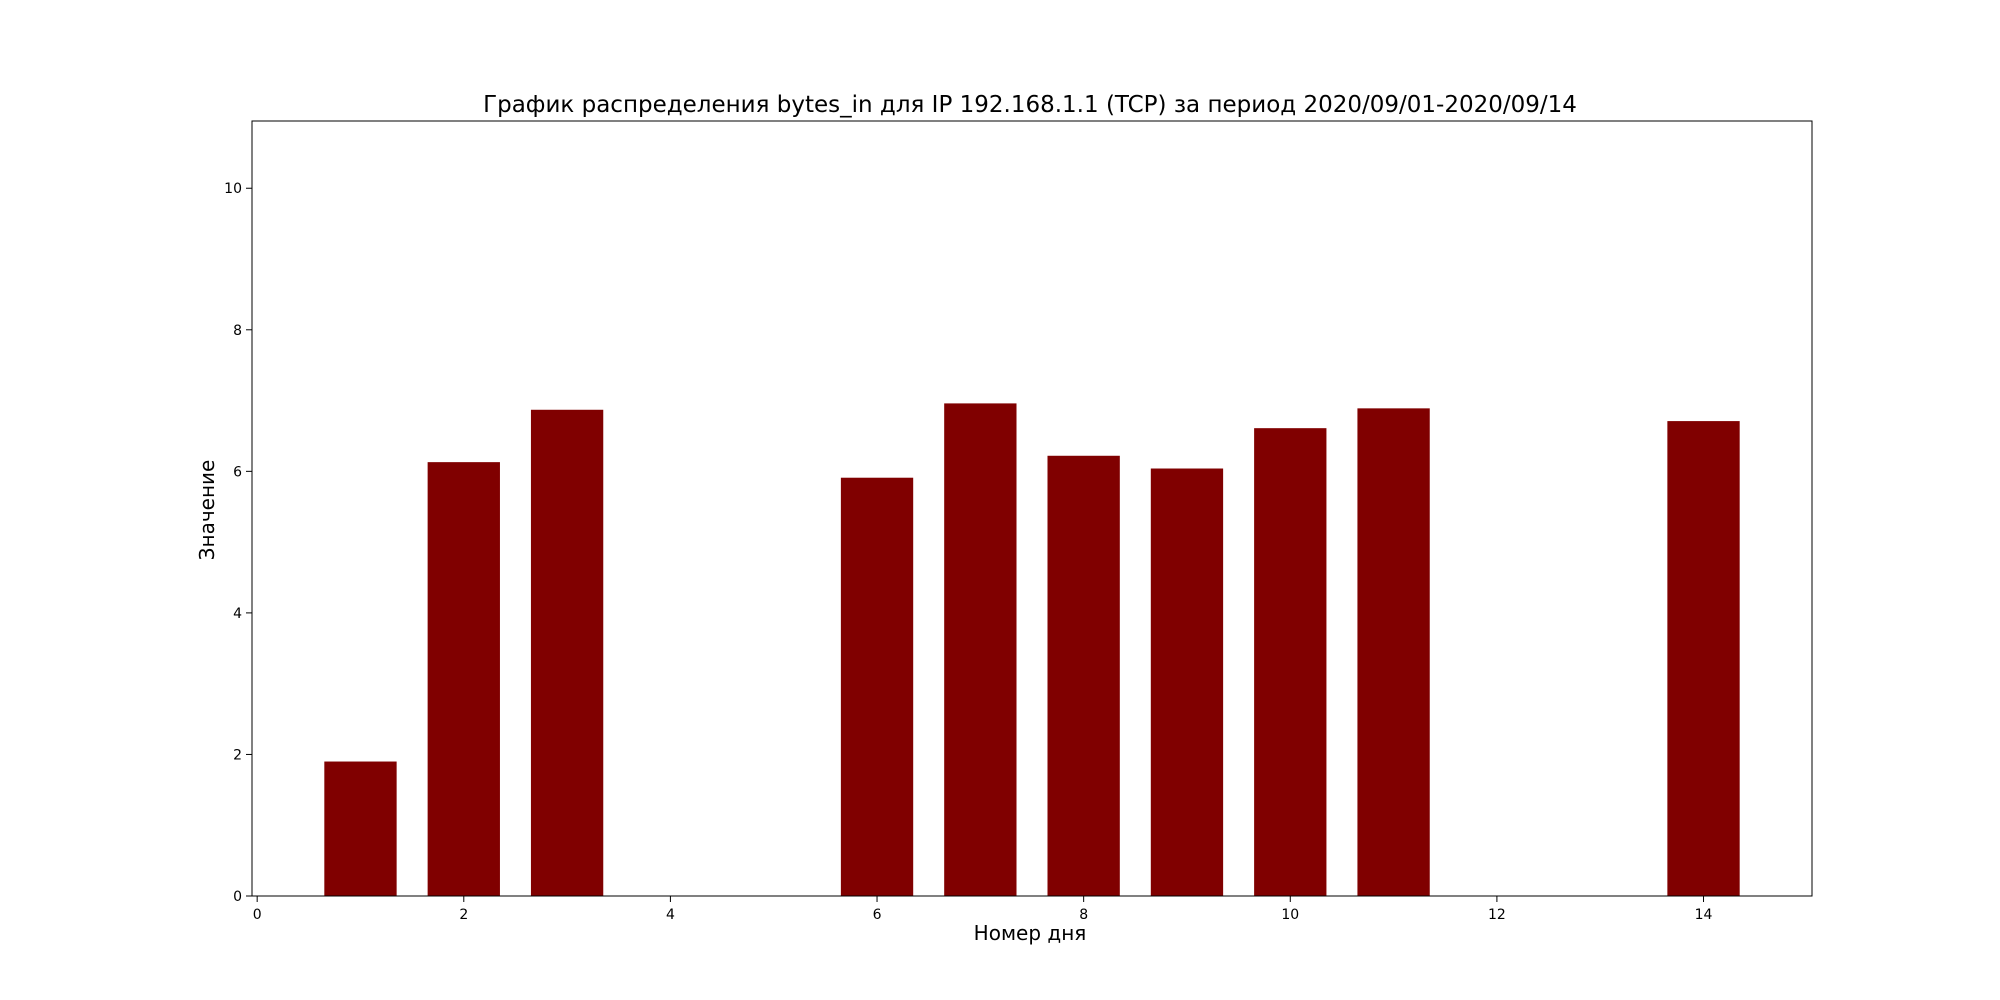  I want to click on x-tick-label: 6, so click(877, 915).